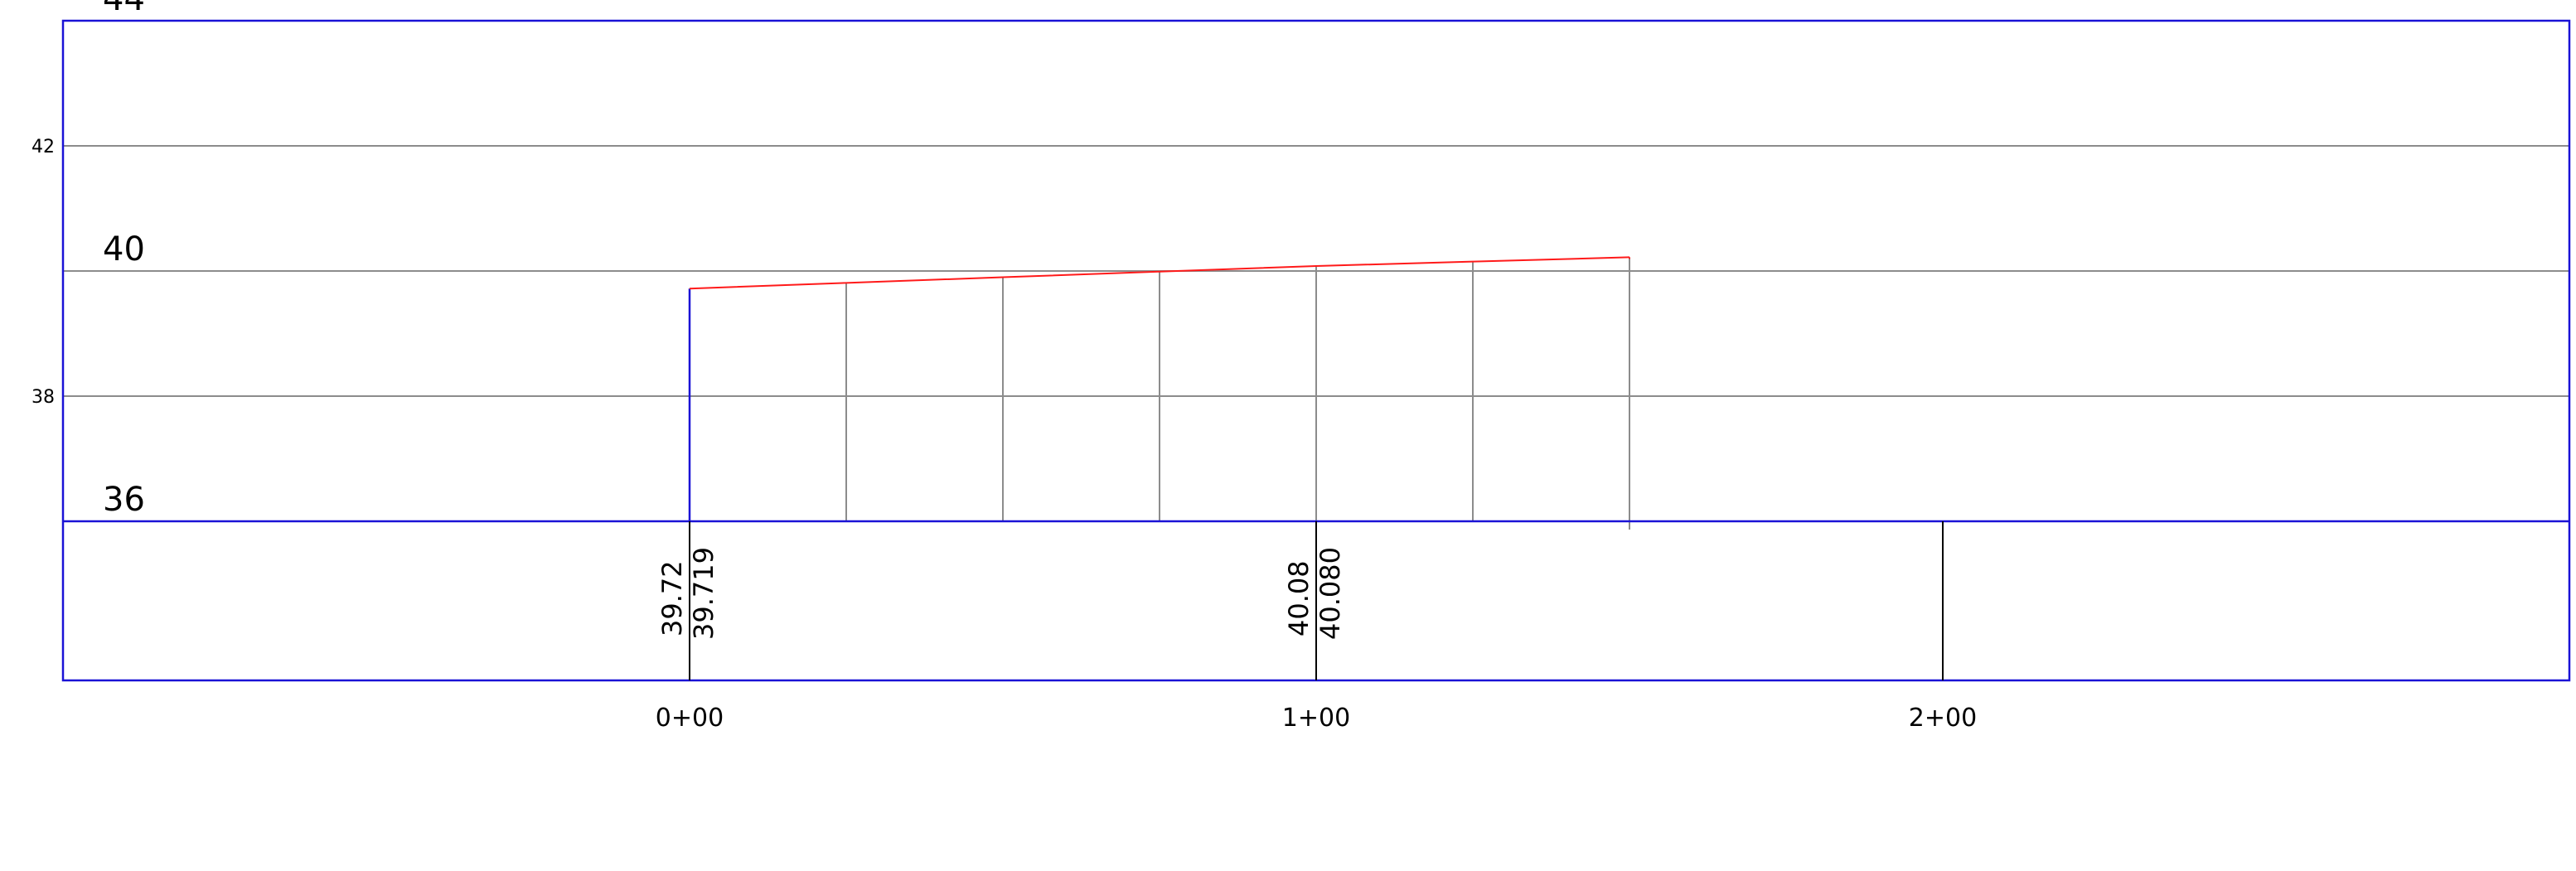 This screenshot has width=2576, height=871. What do you see at coordinates (703, 593) in the screenshot?
I see `annotation-precise-0: 39.719` at bounding box center [703, 593].